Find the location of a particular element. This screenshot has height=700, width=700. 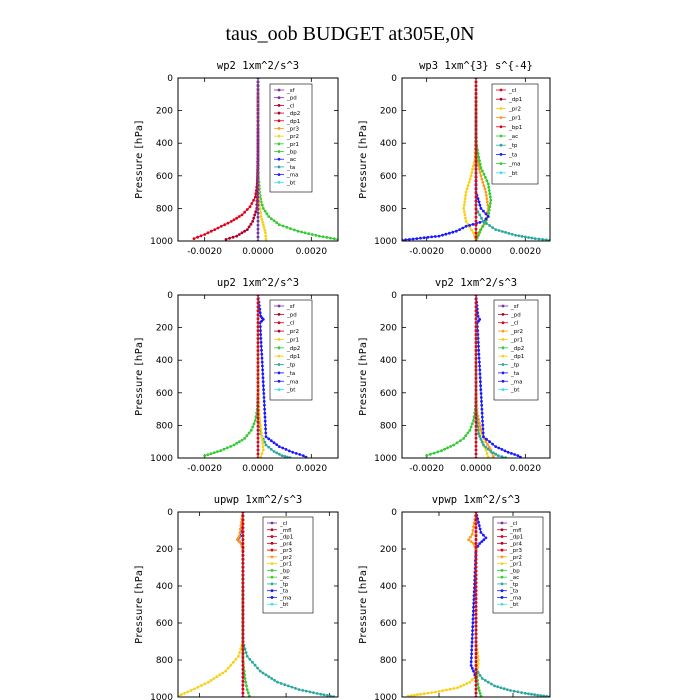

legend-entry: _mfl is located at coordinates (285, 531).